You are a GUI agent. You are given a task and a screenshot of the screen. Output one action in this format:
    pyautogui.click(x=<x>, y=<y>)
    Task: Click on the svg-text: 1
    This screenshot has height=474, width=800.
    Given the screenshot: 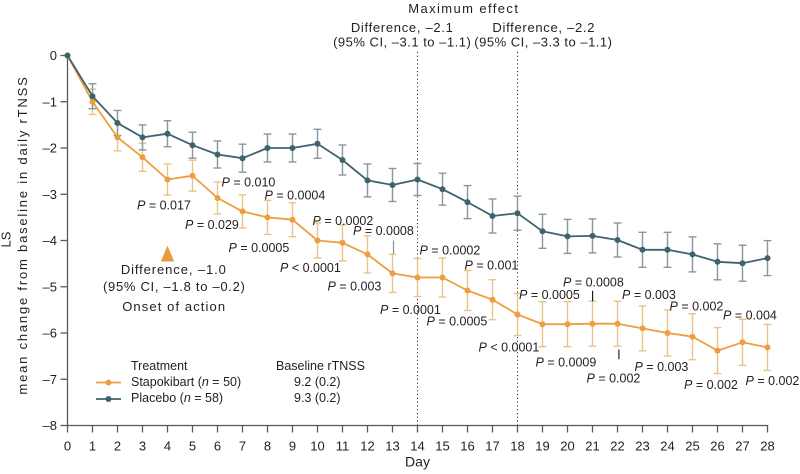 What is the action you would take?
    pyautogui.click(x=92, y=446)
    